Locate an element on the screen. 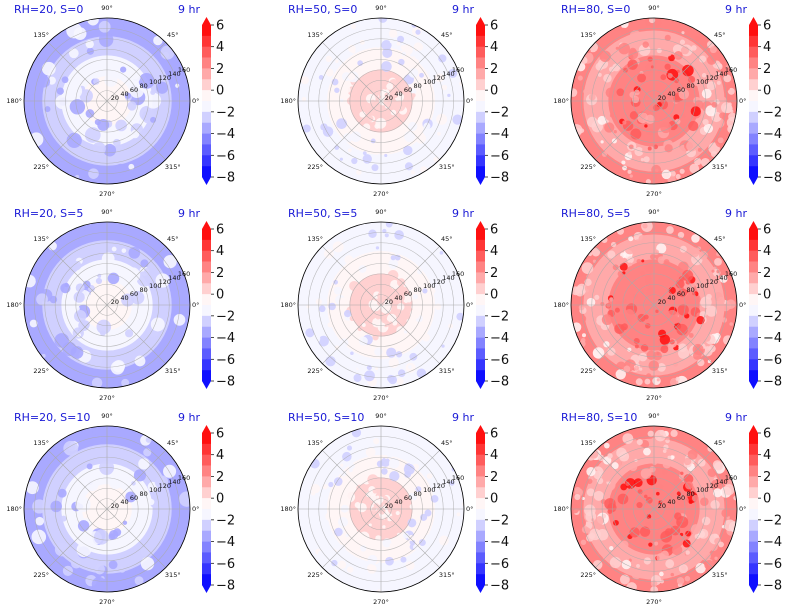  r-tick-label: 60 is located at coordinates (408, 90).